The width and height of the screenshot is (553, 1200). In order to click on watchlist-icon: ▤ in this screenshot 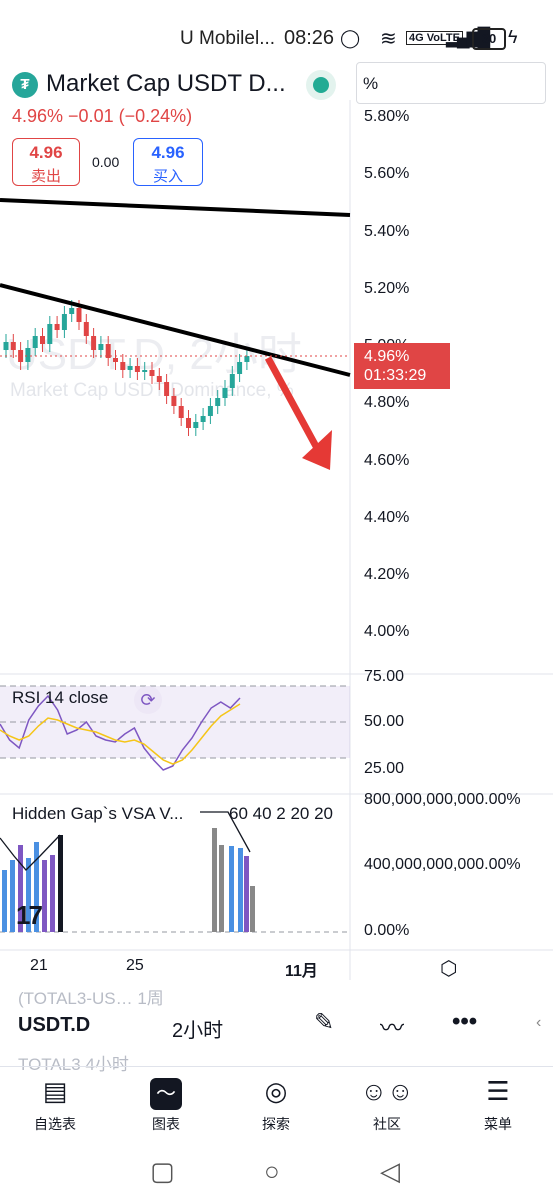, I will do `click(55, 1091)`.